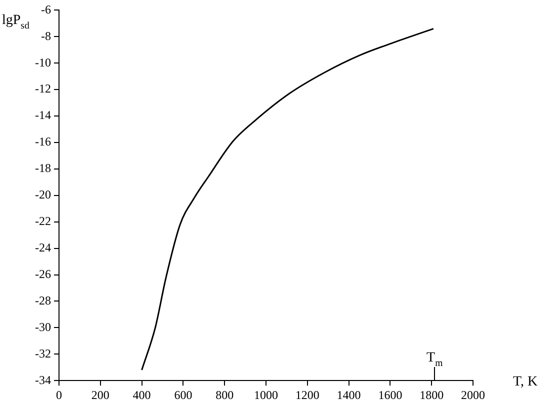  Describe the element at coordinates (42, 62) in the screenshot. I see `y-tick-label: -10` at that location.